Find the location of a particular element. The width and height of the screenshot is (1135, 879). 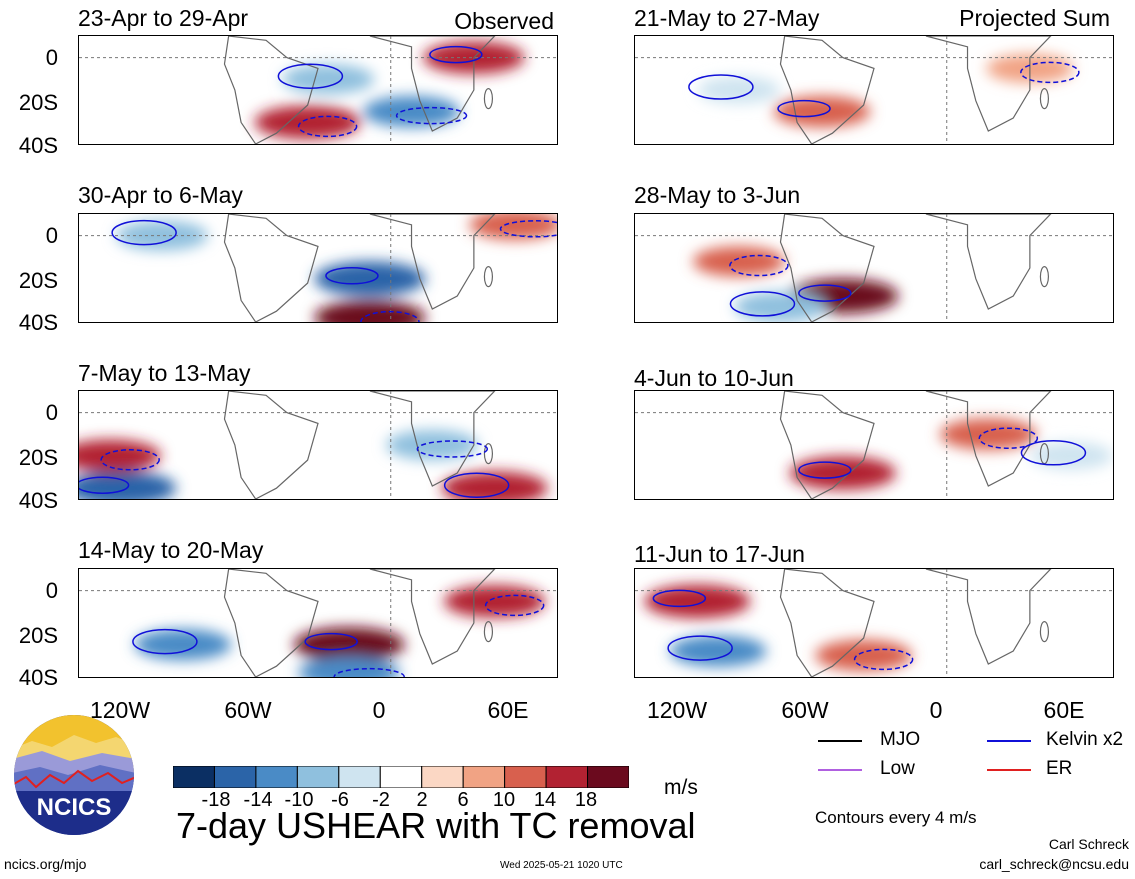

colorbar-tick: 14 is located at coordinates (545, 800).